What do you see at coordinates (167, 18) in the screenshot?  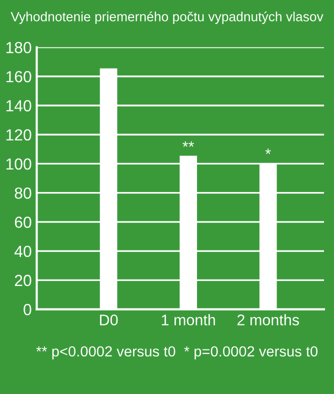 I see `chart-title: Vyhodnotenie priemerného počtu vypadnutých vlasov` at bounding box center [167, 18].